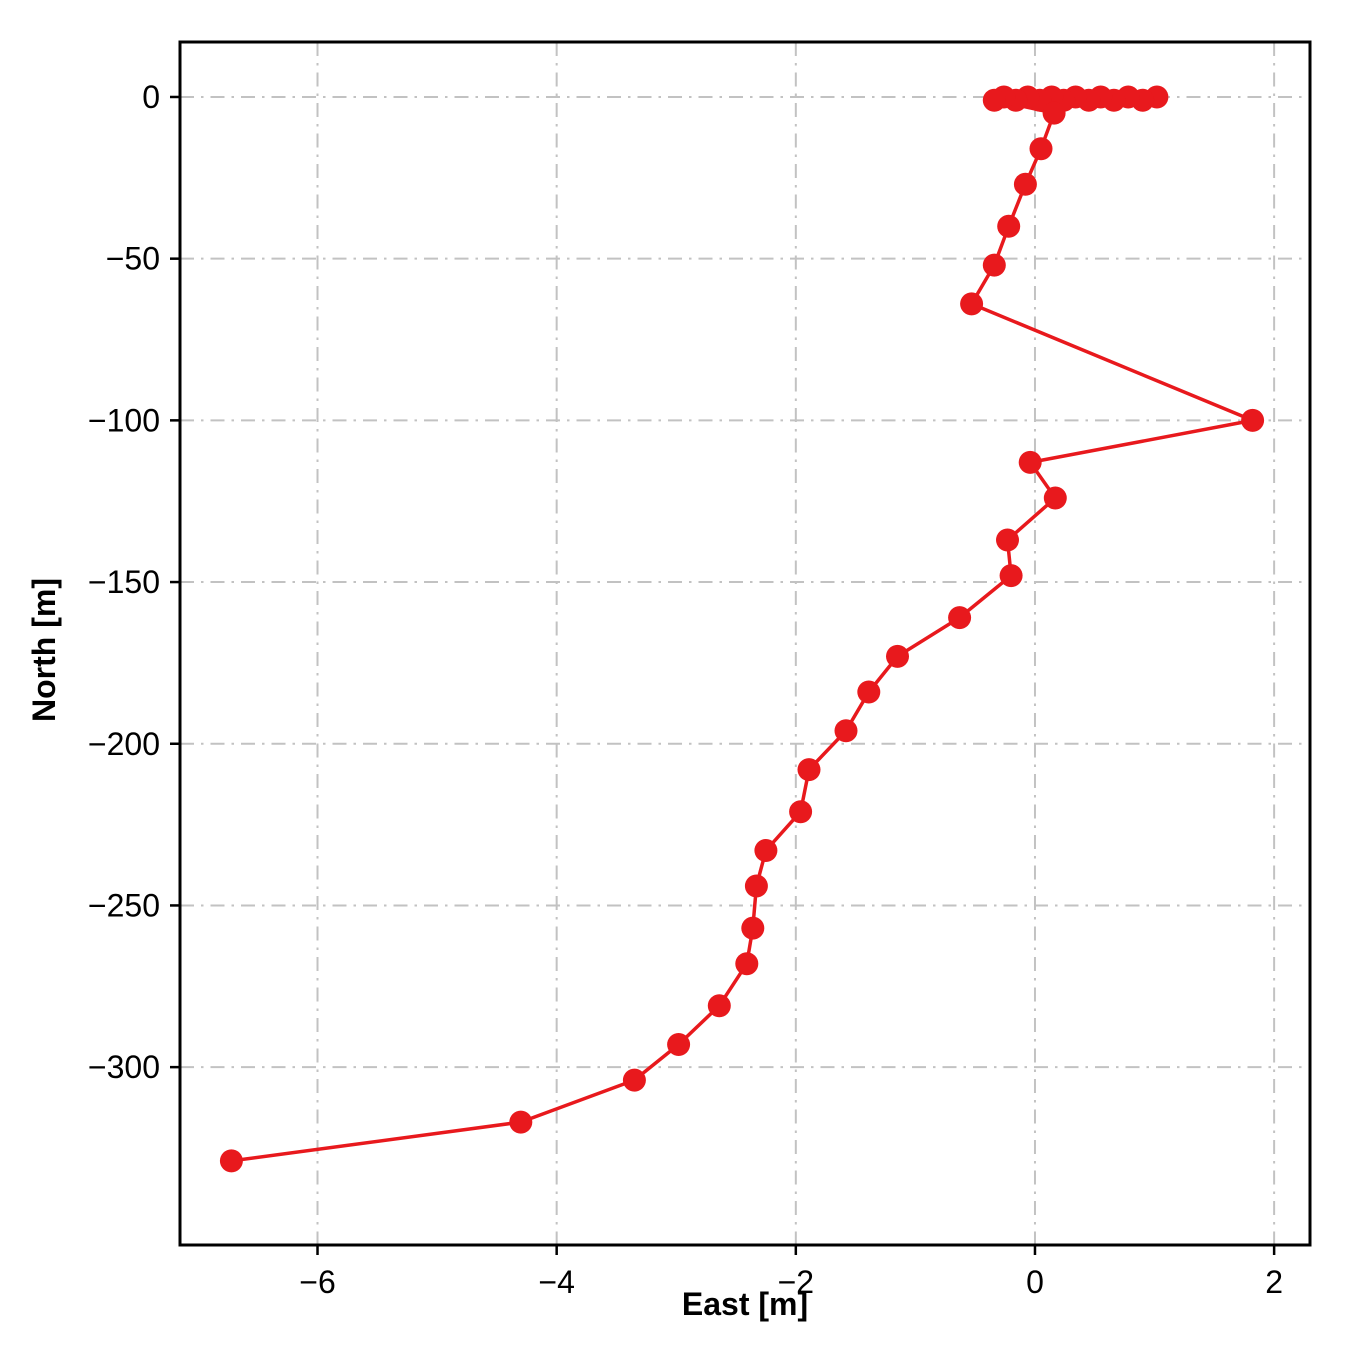  What do you see at coordinates (796, 1282) in the screenshot?
I see `x-tick-label: −2` at bounding box center [796, 1282].